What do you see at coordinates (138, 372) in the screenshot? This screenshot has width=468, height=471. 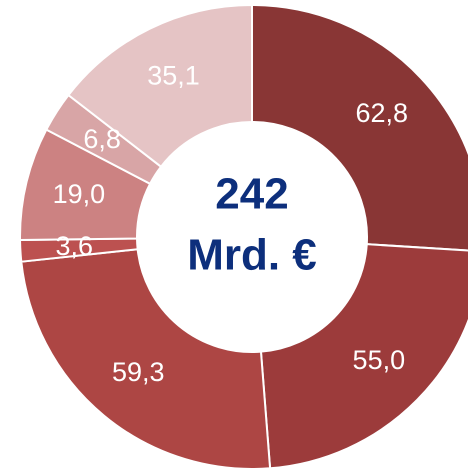 I see `value-label: 59,3` at bounding box center [138, 372].